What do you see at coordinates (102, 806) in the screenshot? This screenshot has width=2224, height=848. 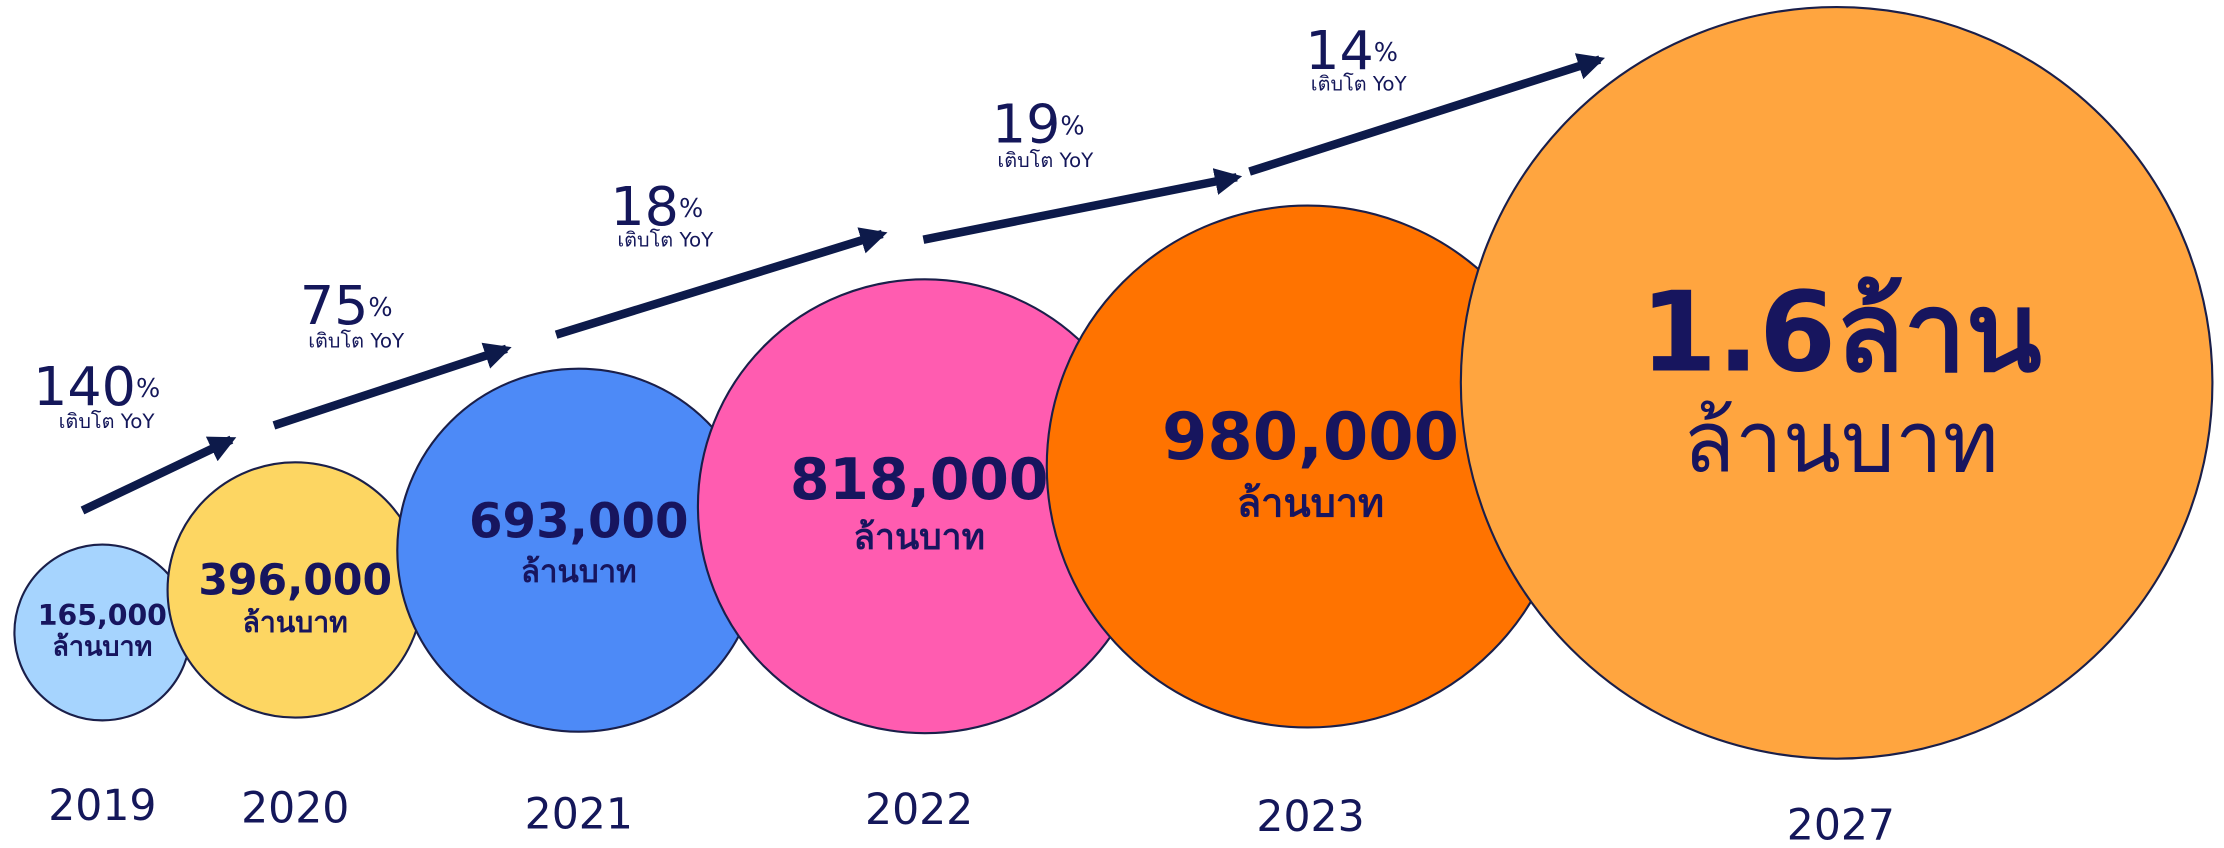 I see `year-label: 2019` at bounding box center [102, 806].